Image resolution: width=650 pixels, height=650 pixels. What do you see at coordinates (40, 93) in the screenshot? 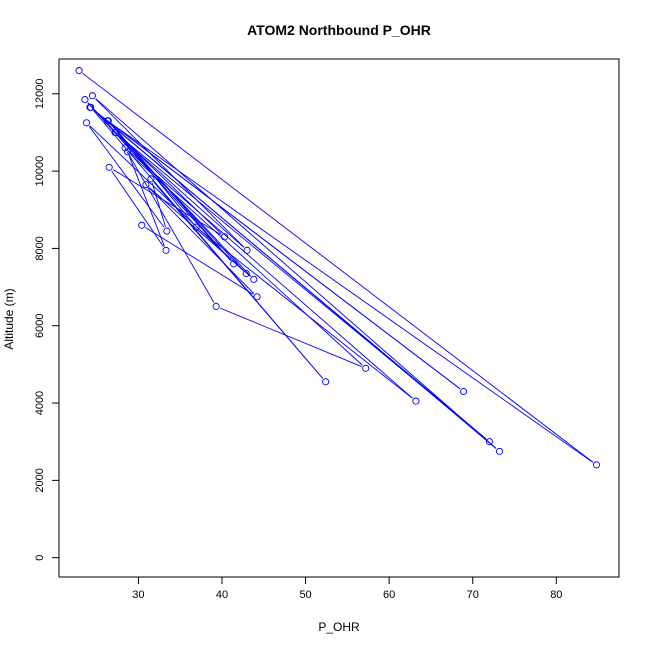
I see `y-tick-label: 12000` at bounding box center [40, 93].